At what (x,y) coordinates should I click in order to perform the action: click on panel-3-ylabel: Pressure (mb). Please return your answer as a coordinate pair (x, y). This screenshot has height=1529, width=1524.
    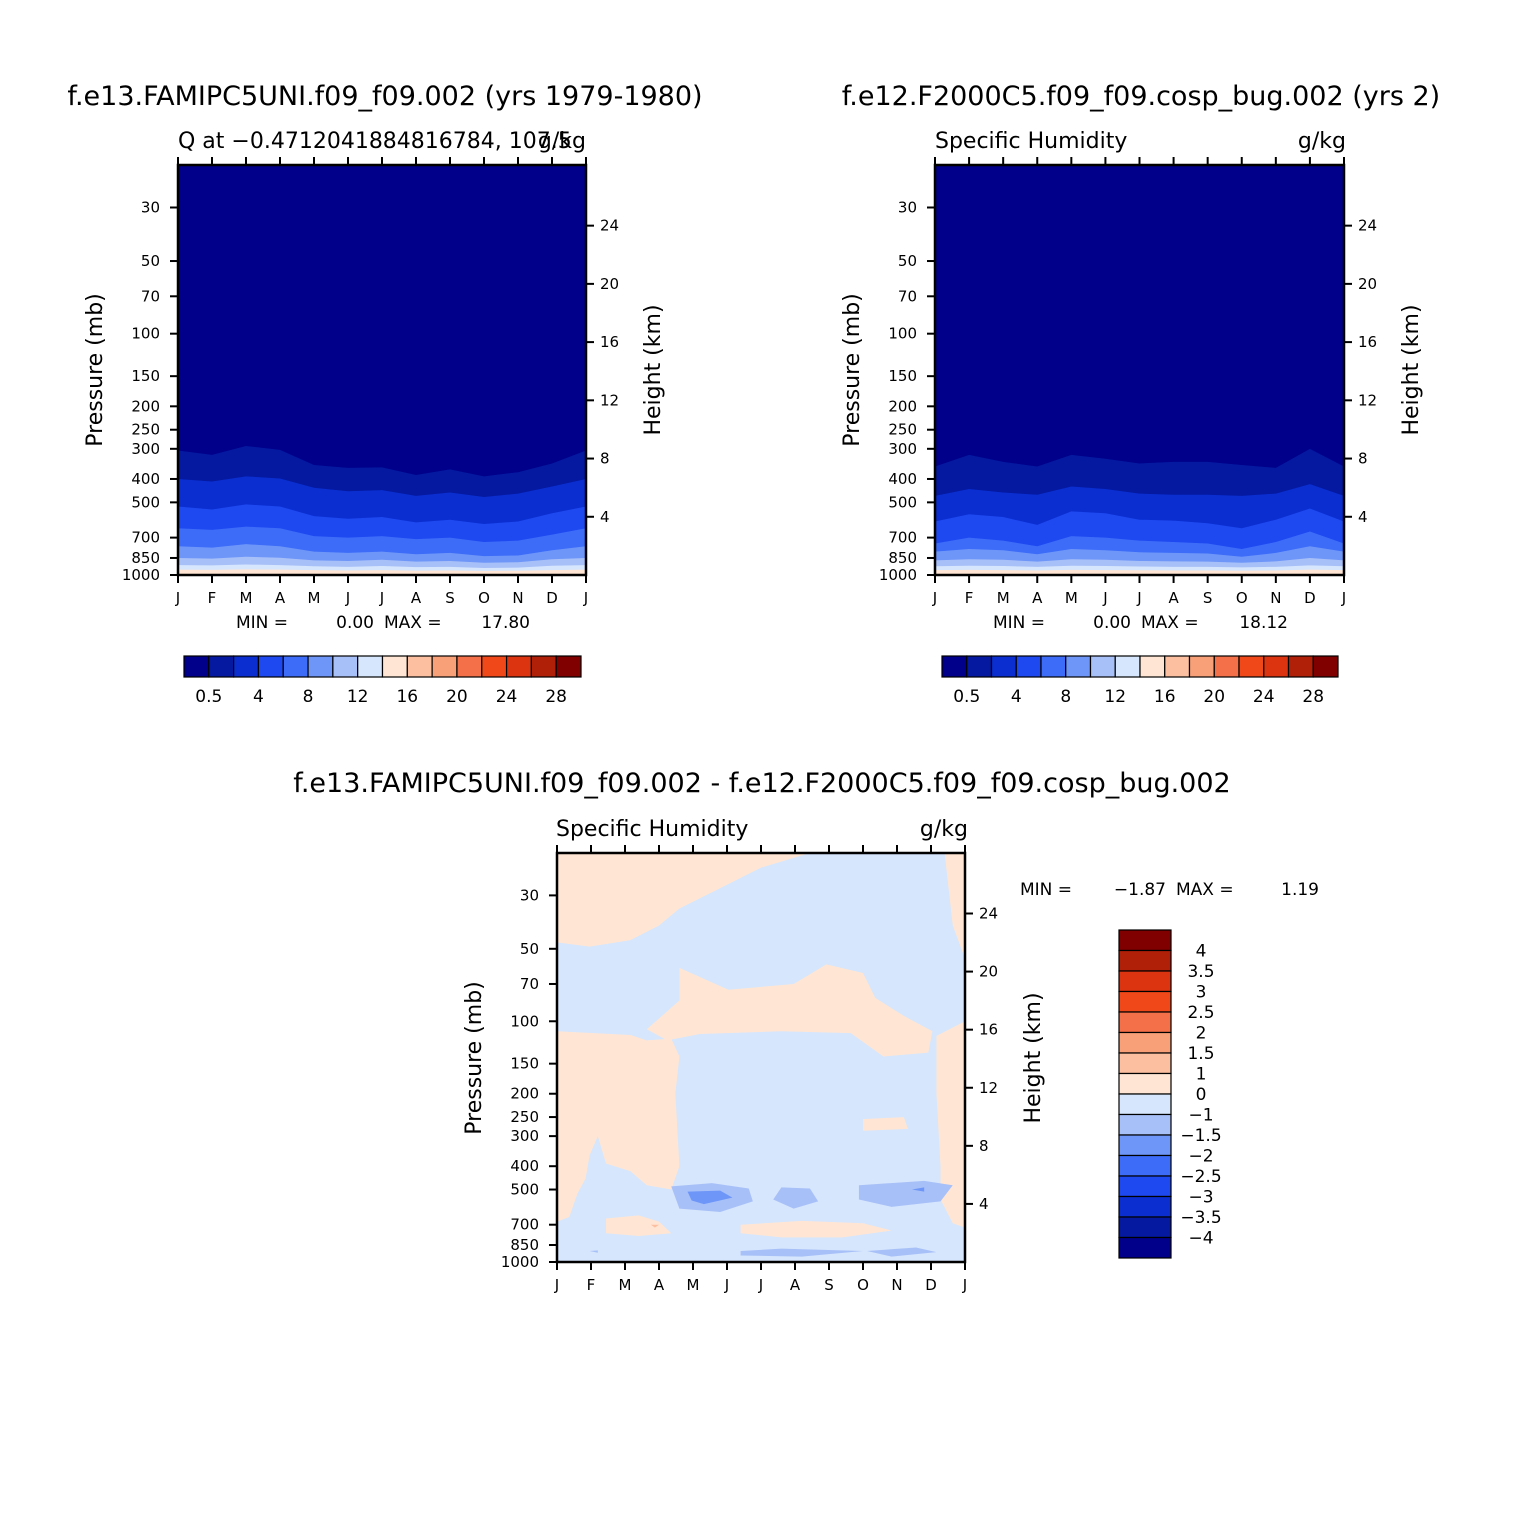
    Looking at the image, I should click on (474, 1058).